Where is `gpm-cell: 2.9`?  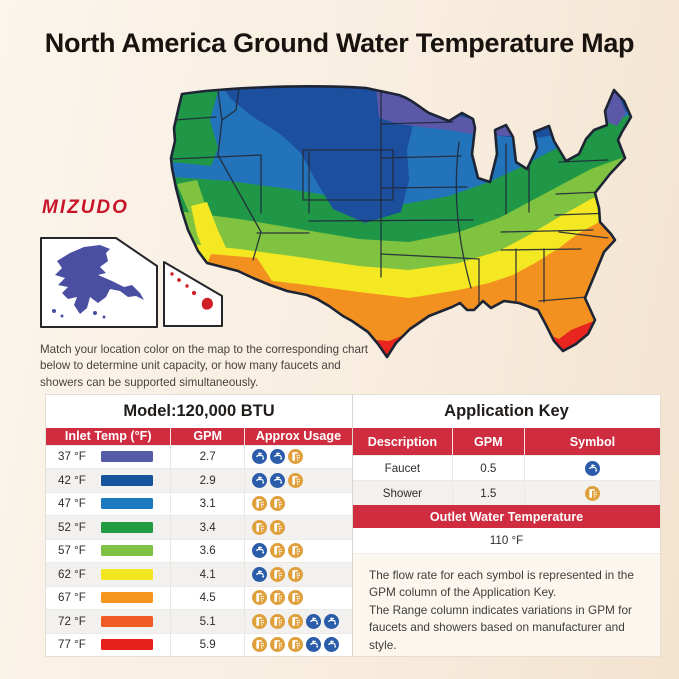 gpm-cell: 2.9 is located at coordinates (208, 480).